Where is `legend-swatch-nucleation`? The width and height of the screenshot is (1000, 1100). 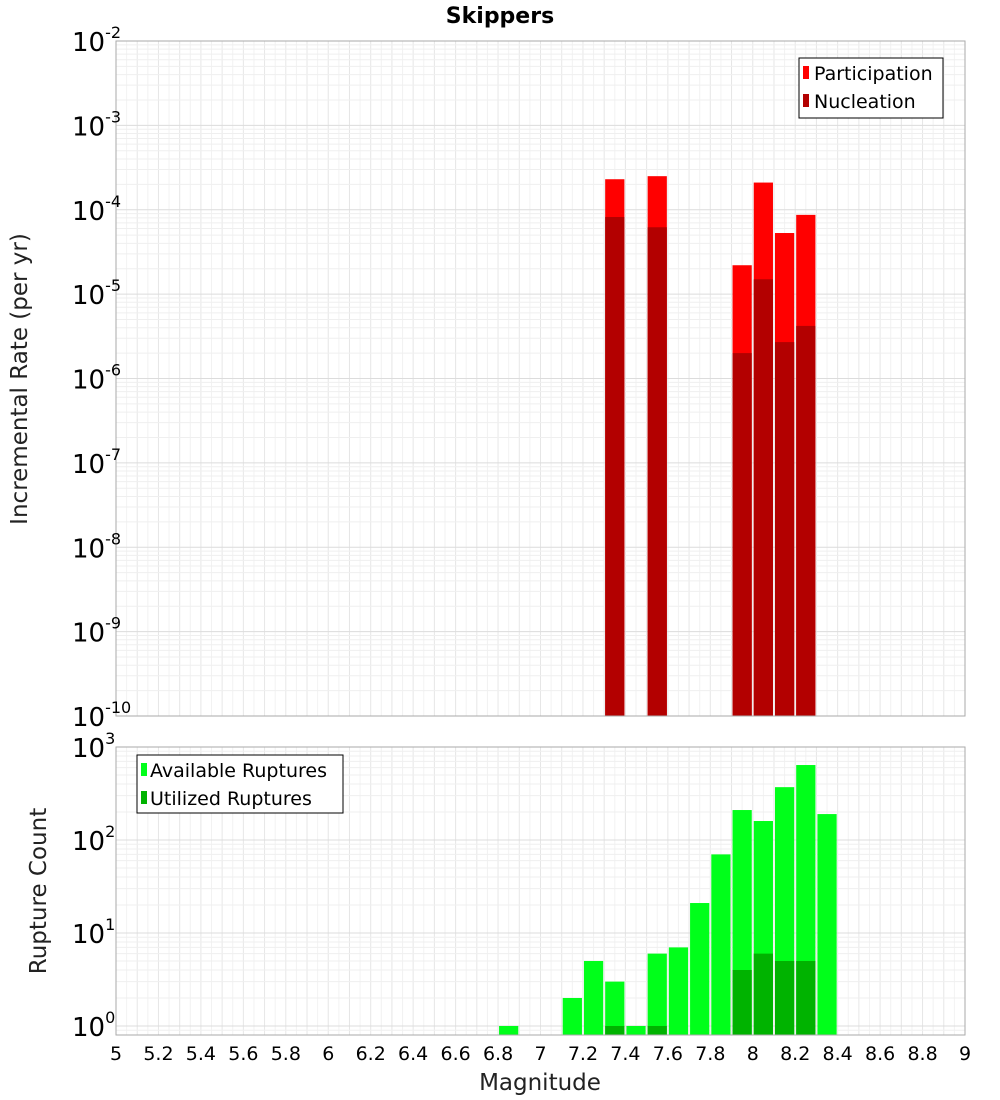 legend-swatch-nucleation is located at coordinates (806, 100).